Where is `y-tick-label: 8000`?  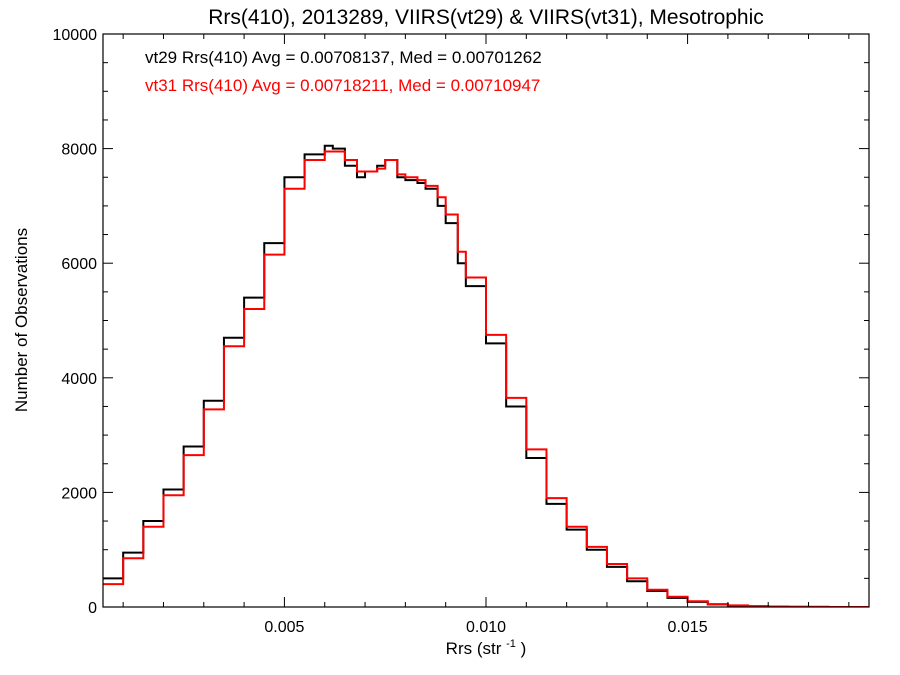 y-tick-label: 8000 is located at coordinates (79, 150).